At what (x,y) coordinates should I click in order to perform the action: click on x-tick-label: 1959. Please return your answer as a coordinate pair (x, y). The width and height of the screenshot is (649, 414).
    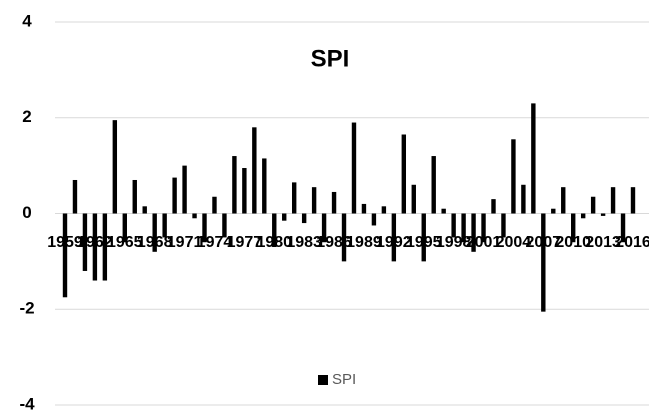
    Looking at the image, I should click on (65, 242).